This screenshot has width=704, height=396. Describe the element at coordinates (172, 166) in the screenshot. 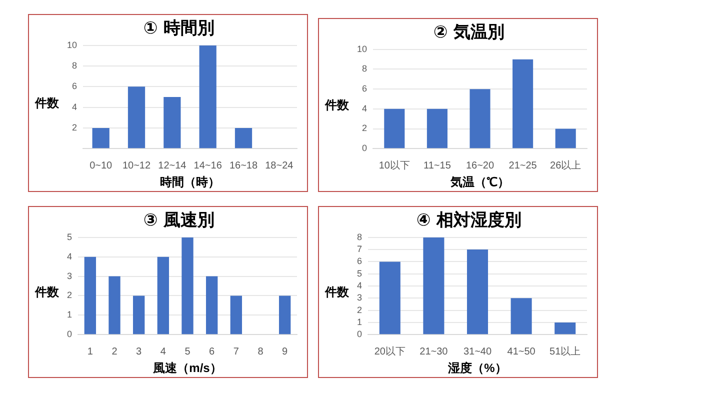

I see `x-tick-label: 12~14` at that location.